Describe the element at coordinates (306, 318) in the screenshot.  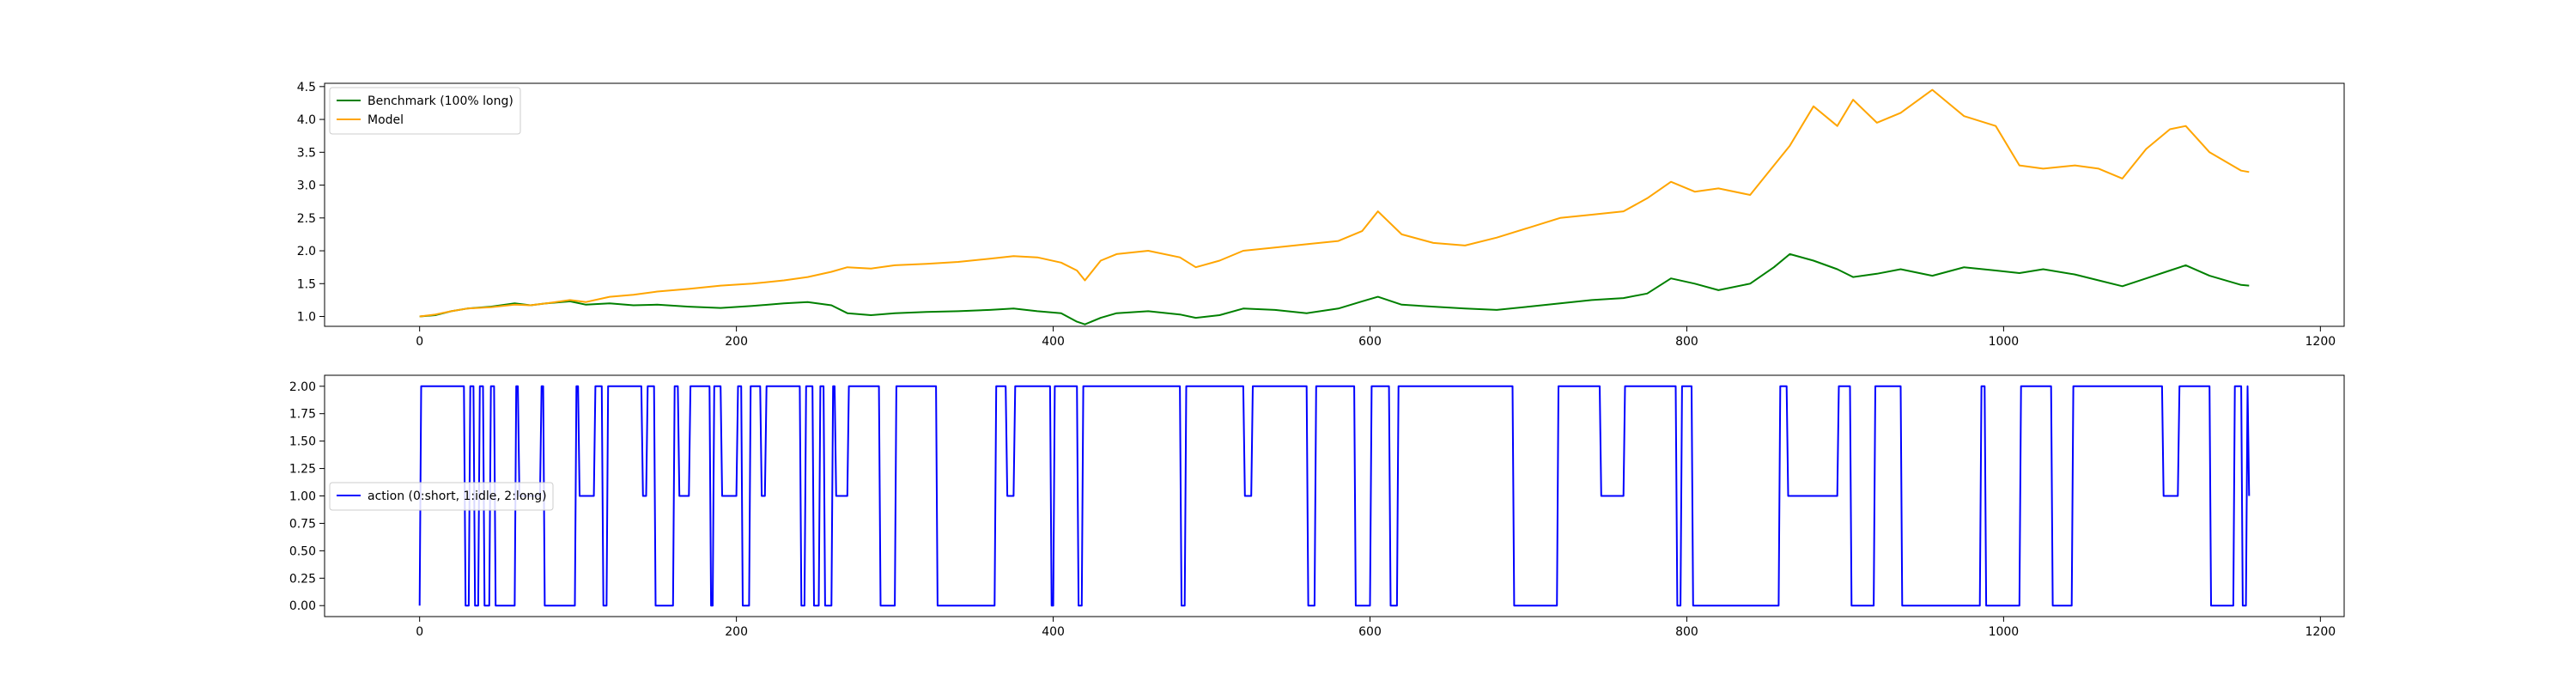
I see `y-tick-label: 1.0` at that location.